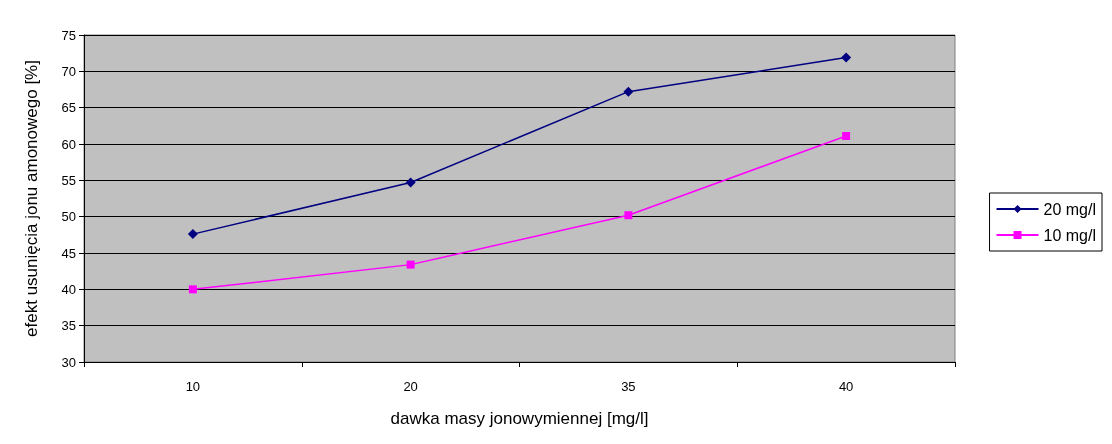 This screenshot has width=1112, height=444. Describe the element at coordinates (68, 289) in the screenshot. I see `y-tick-label: 40` at that location.